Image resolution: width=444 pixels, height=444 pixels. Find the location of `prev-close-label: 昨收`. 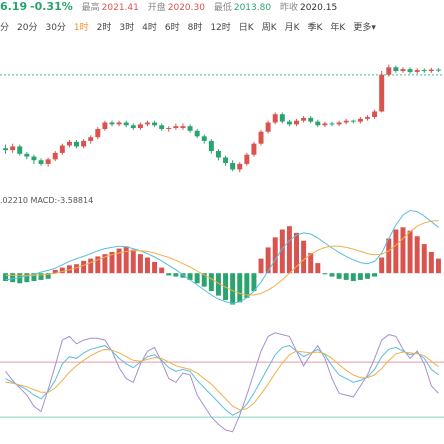

prev-close-label: 昨收 is located at coordinates (288, 8).